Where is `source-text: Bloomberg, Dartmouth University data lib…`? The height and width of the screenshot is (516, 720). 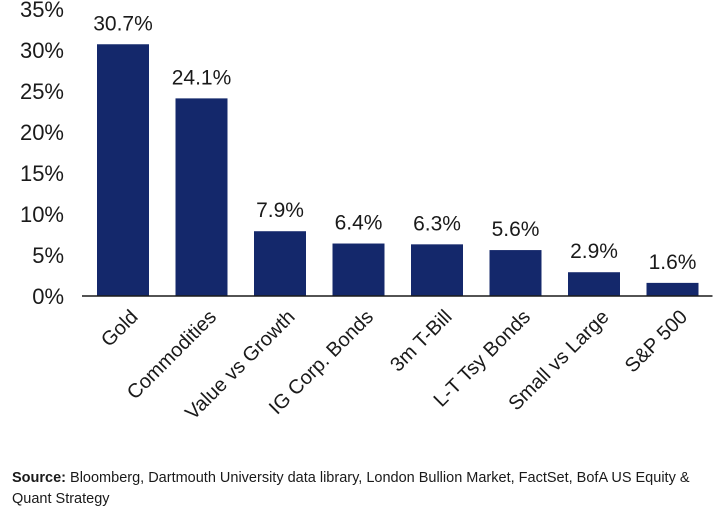
source-text: Bloomberg, Dartmouth University data lib… is located at coordinates (351, 488).